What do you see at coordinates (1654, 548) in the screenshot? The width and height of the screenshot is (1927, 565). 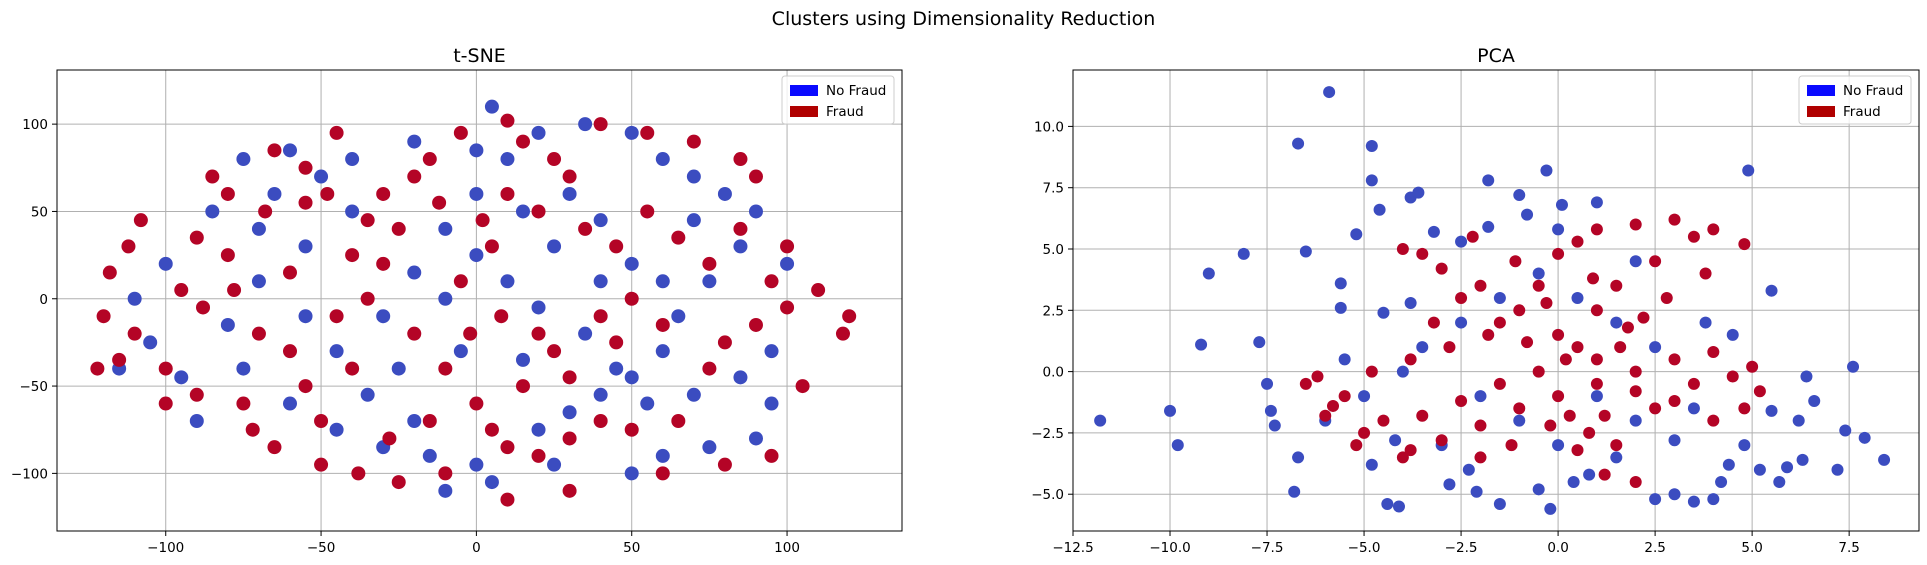 I see `pca-xtick-label: 2.5` at bounding box center [1654, 548].